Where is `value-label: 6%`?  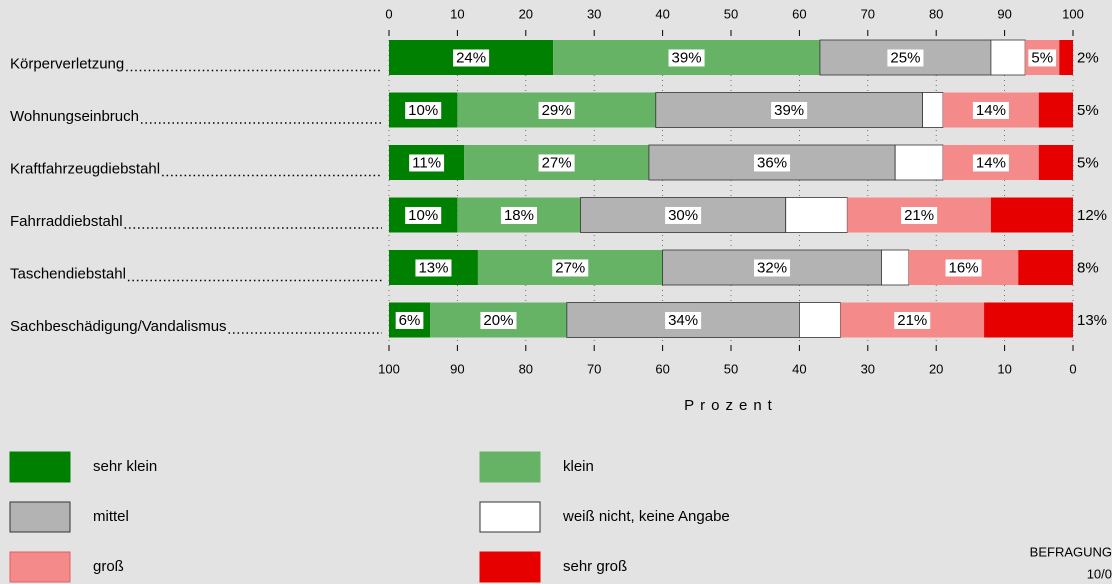 value-label: 6% is located at coordinates (410, 320).